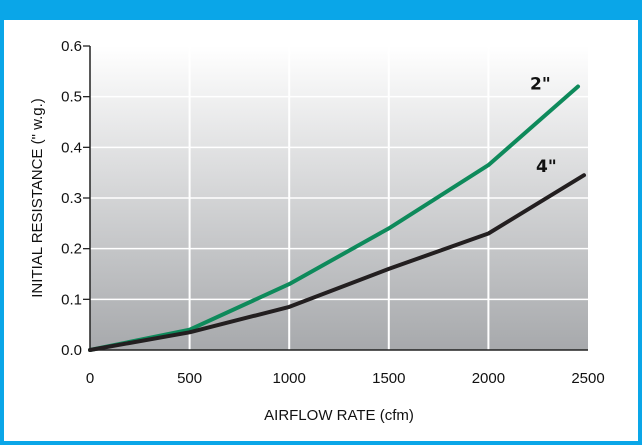 The height and width of the screenshot is (445, 642). Describe the element at coordinates (488, 378) in the screenshot. I see `x-tick-label: 2000` at that location.